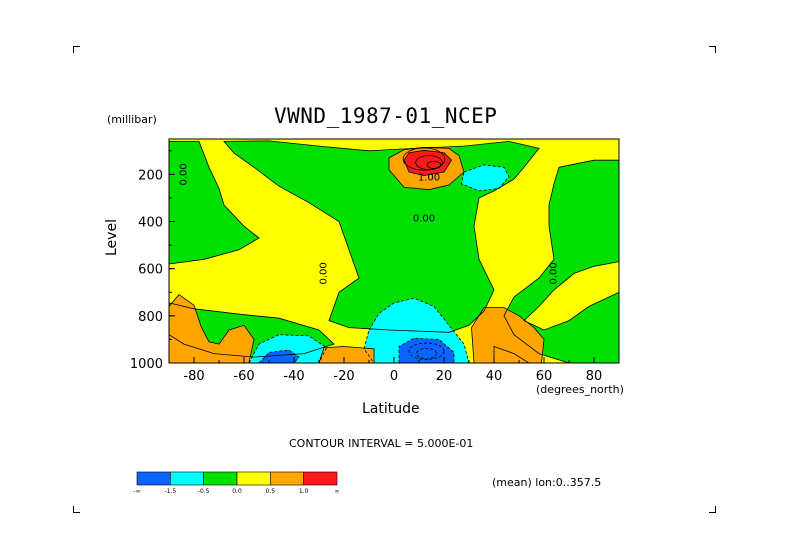 This screenshot has width=789, height=558. Describe the element at coordinates (243, 376) in the screenshot. I see `x-tick-label: -60` at that location.